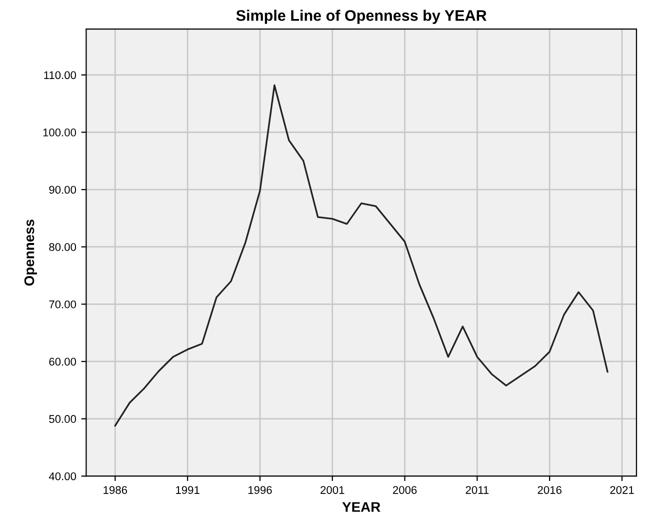  What do you see at coordinates (260, 490) in the screenshot?
I see `x-tick-label: 1996` at bounding box center [260, 490].